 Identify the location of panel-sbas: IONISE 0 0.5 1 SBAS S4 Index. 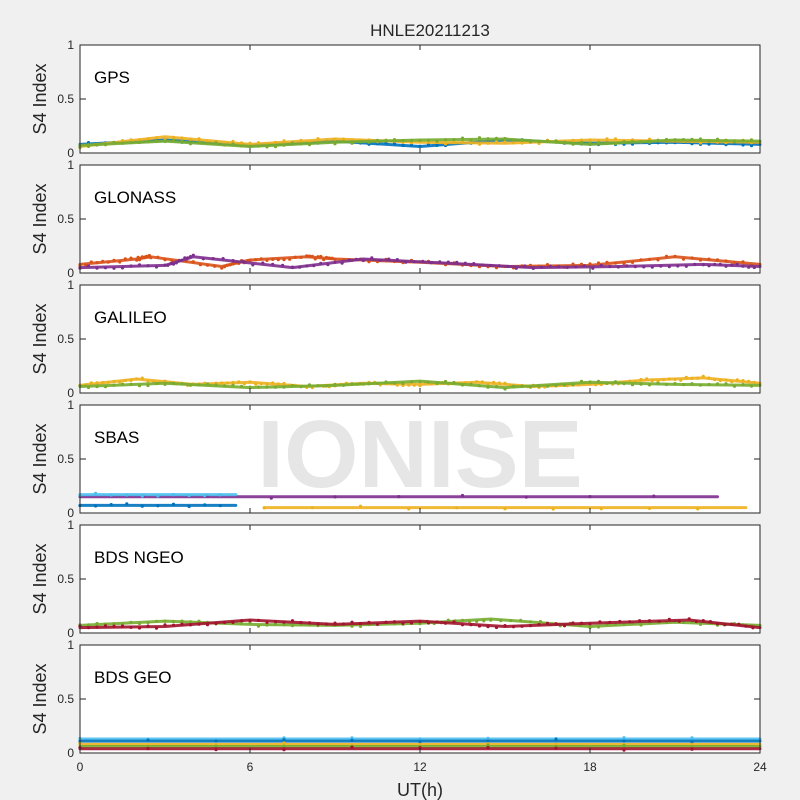
(395, 459).